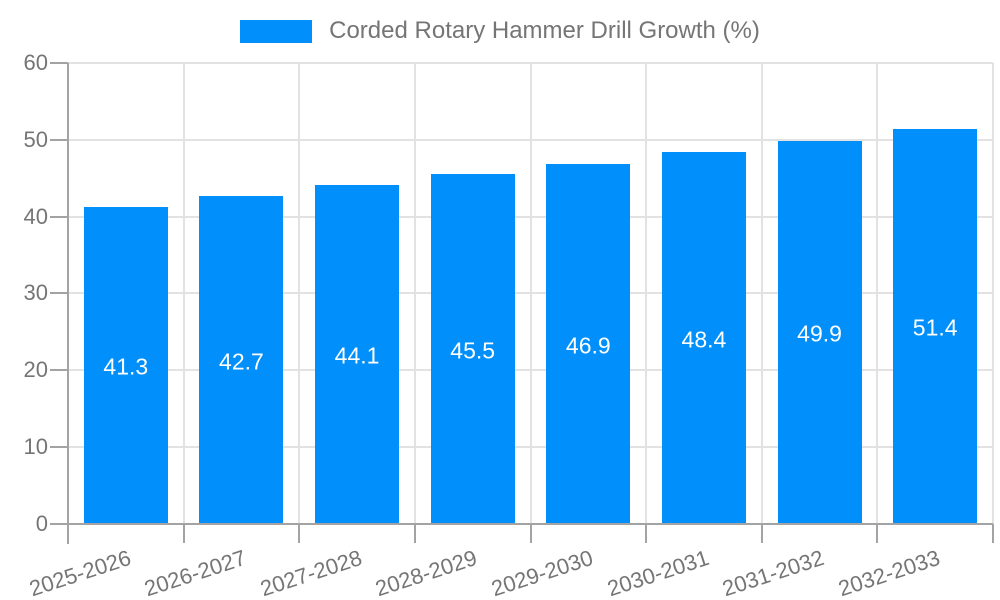 The height and width of the screenshot is (600, 1000). I want to click on x-axis-label-anchor: 2030-2031, so click(558, 572).